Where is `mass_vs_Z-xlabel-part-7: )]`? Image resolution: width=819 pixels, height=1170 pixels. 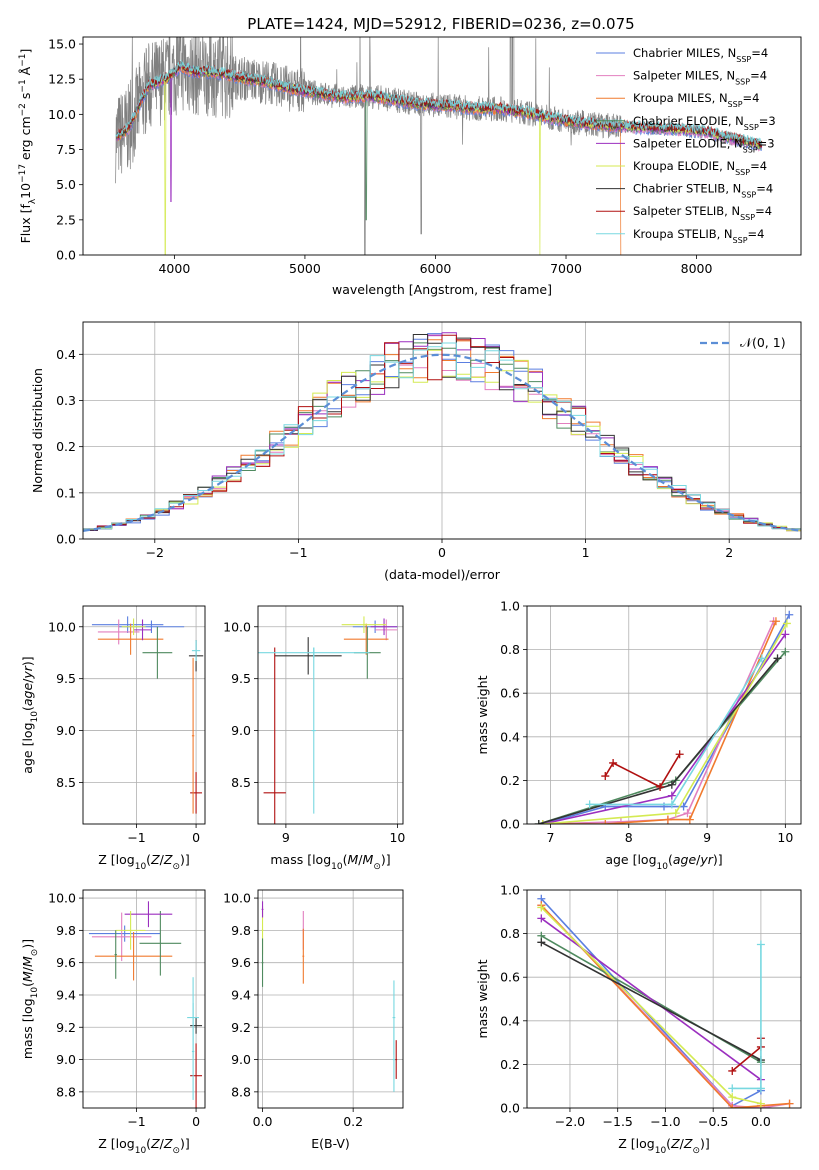 mass_vs_Z-xlabel-part-7: )] is located at coordinates (185, 1143).